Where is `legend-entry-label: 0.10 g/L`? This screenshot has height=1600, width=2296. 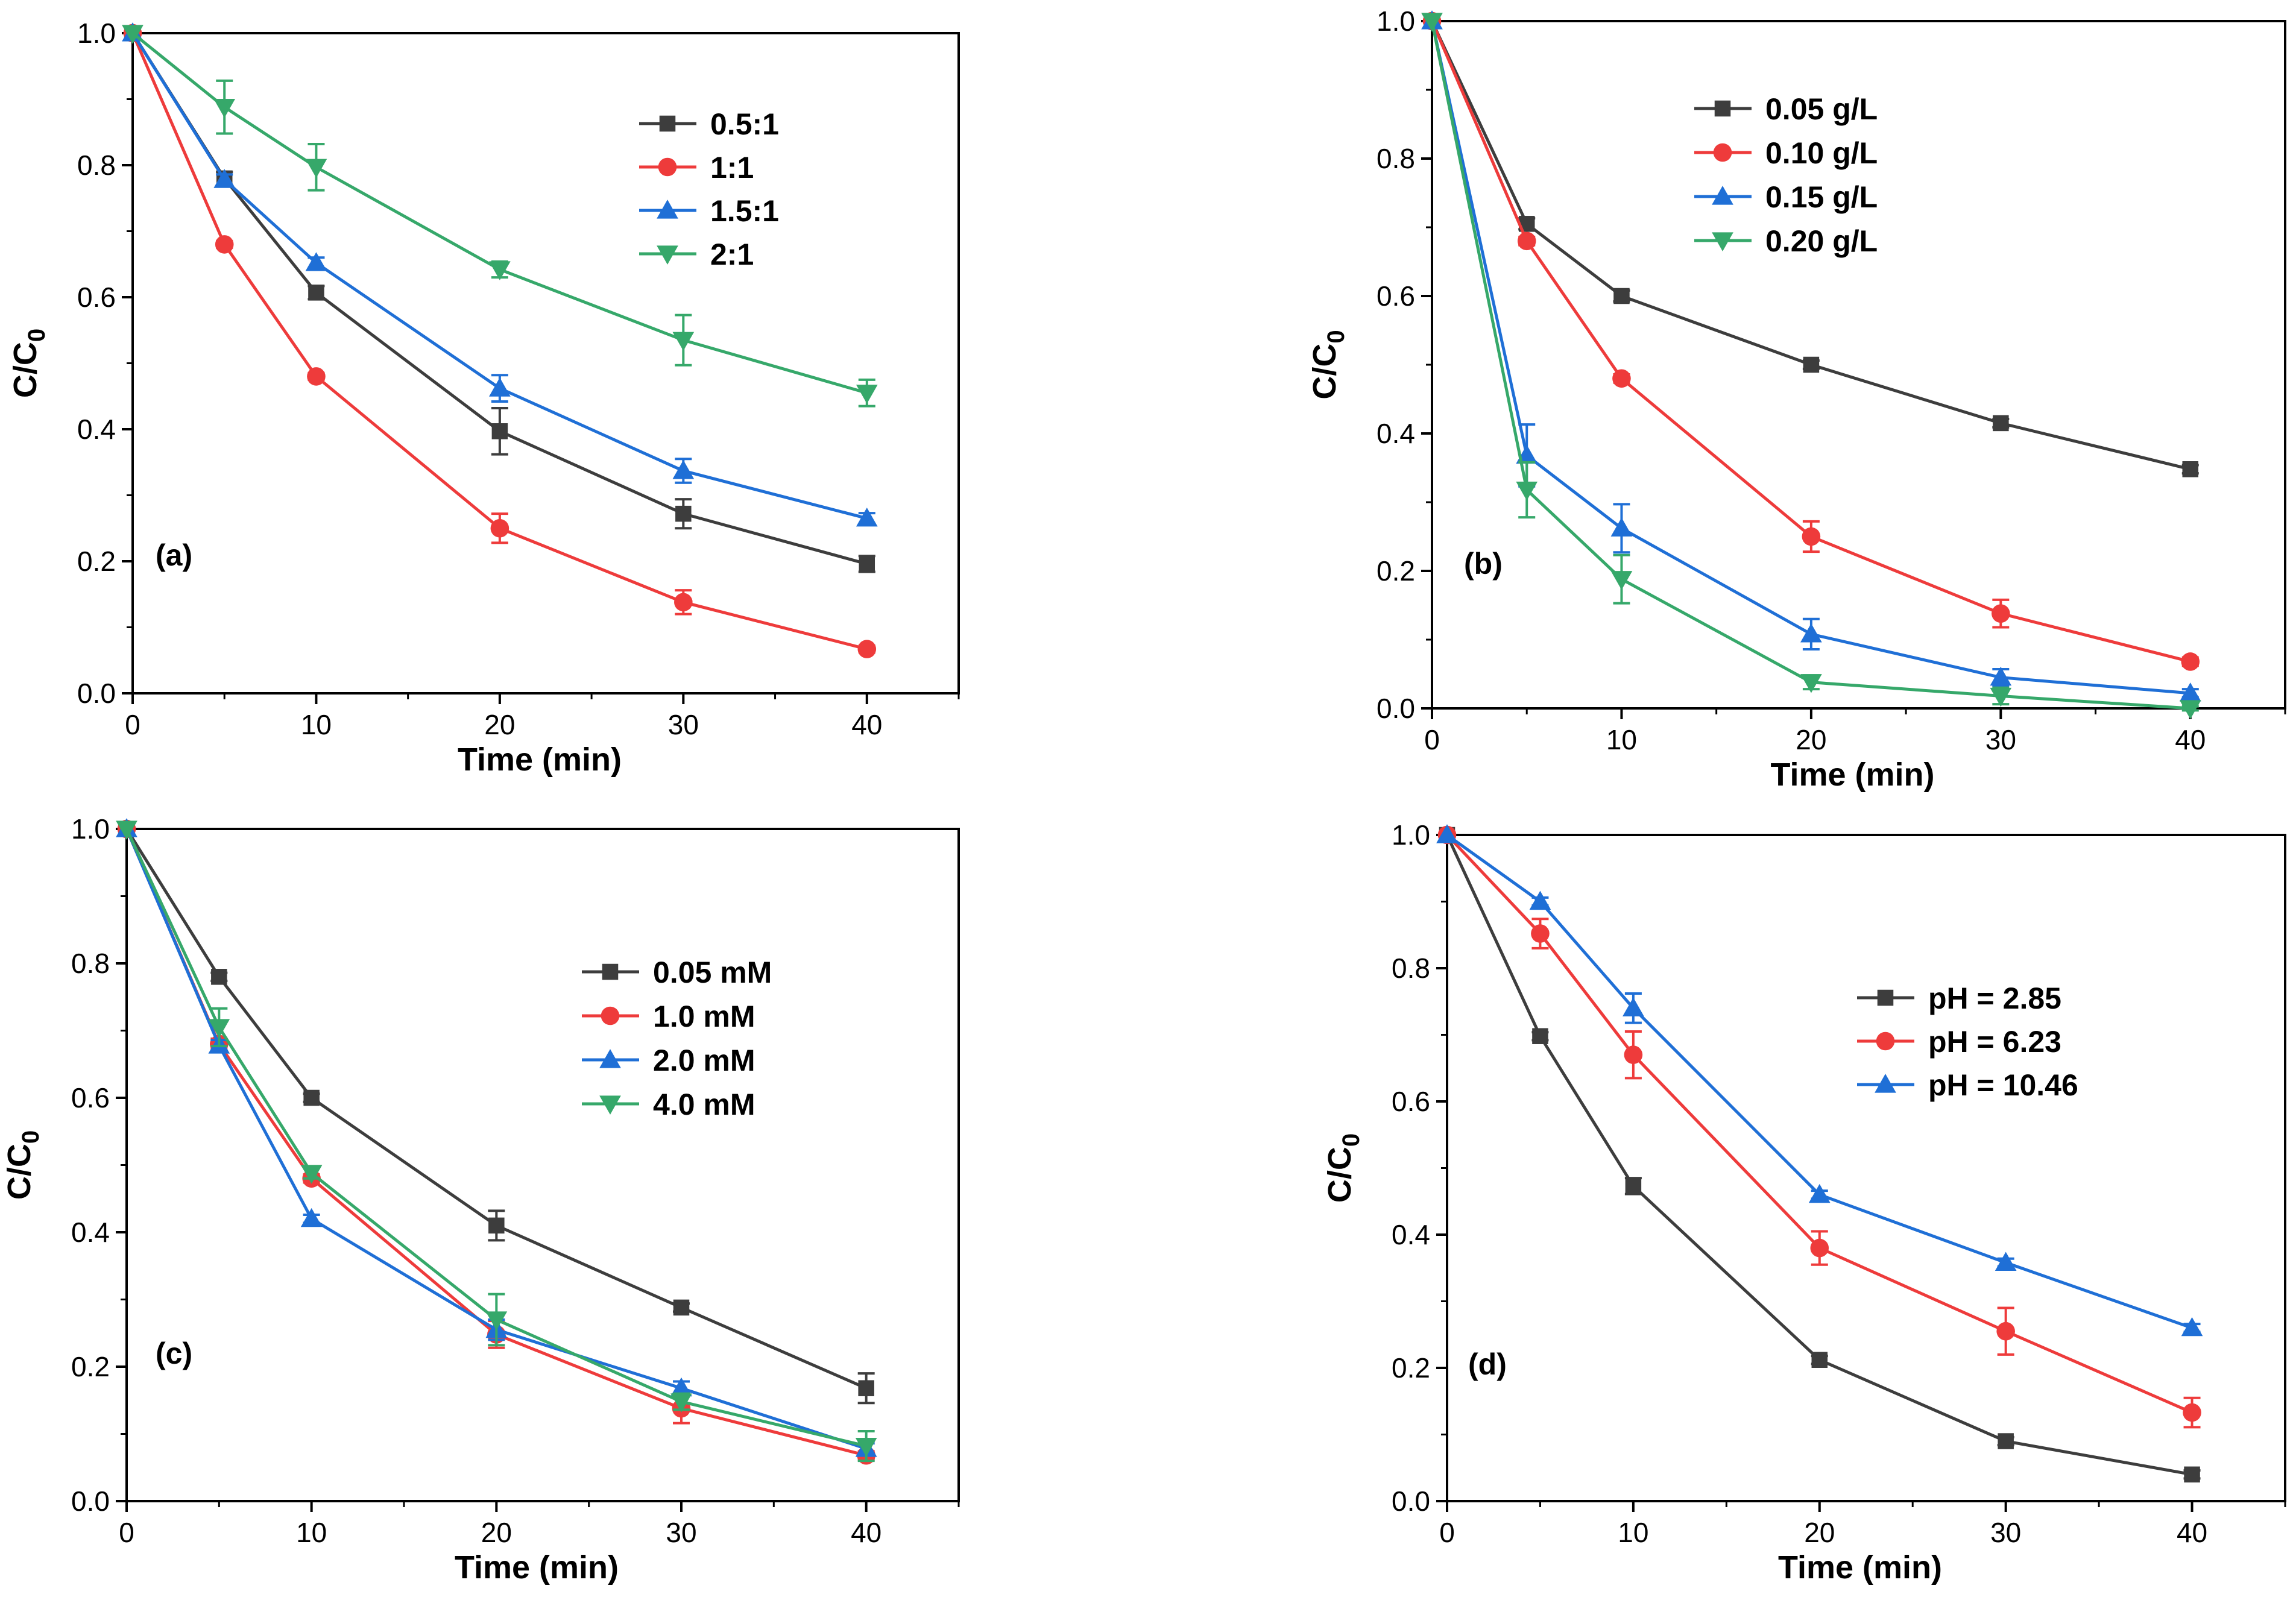 legend-entry-label: 0.10 g/L is located at coordinates (1821, 153).